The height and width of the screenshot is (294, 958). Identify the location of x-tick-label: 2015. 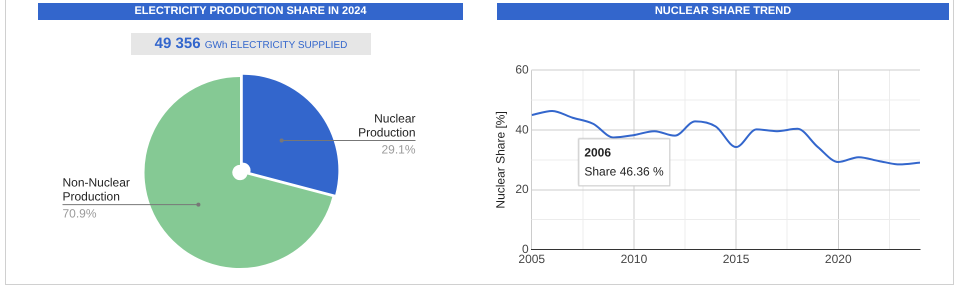
(736, 259).